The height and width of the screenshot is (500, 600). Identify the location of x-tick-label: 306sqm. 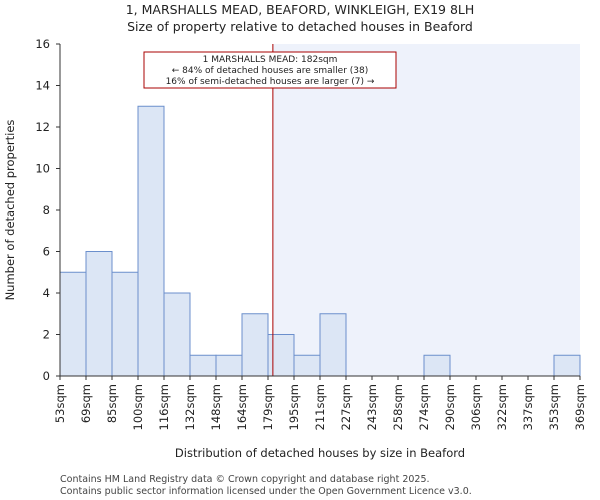
(476, 407).